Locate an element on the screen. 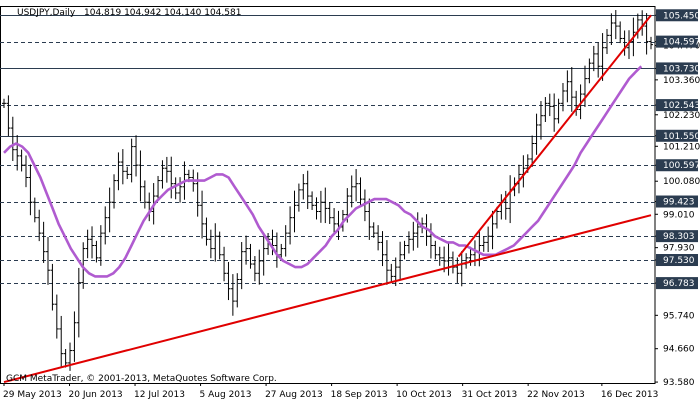 The height and width of the screenshot is (402, 700). level-price-label: 100.597 is located at coordinates (681, 166).